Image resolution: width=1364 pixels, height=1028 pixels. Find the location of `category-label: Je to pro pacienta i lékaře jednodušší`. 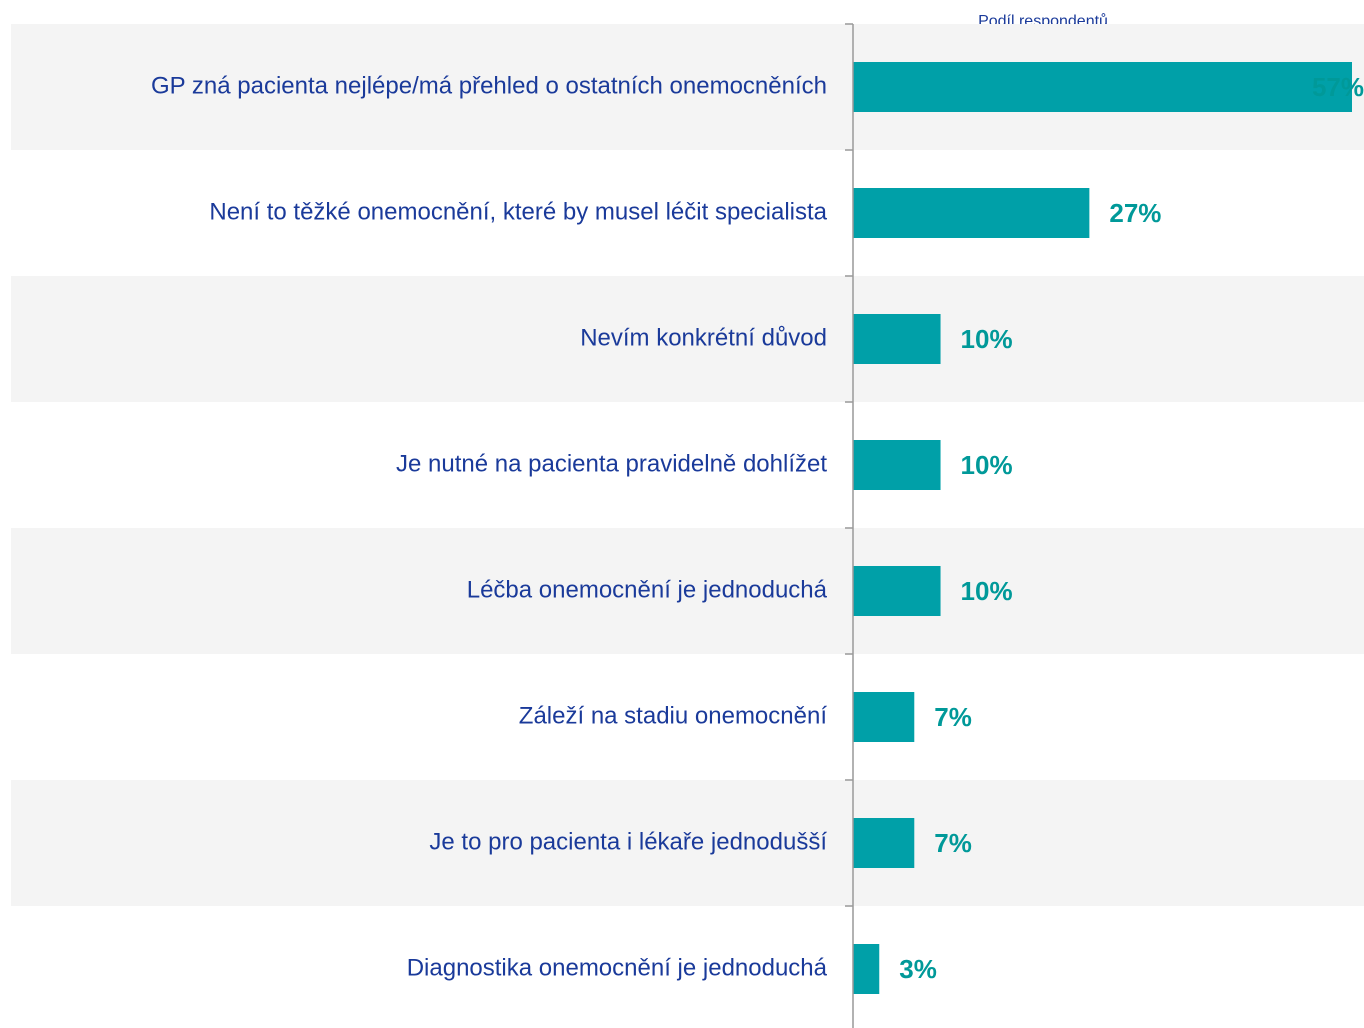

category-label: Je to pro pacienta i lékaře jednodušší is located at coordinates (628, 841).